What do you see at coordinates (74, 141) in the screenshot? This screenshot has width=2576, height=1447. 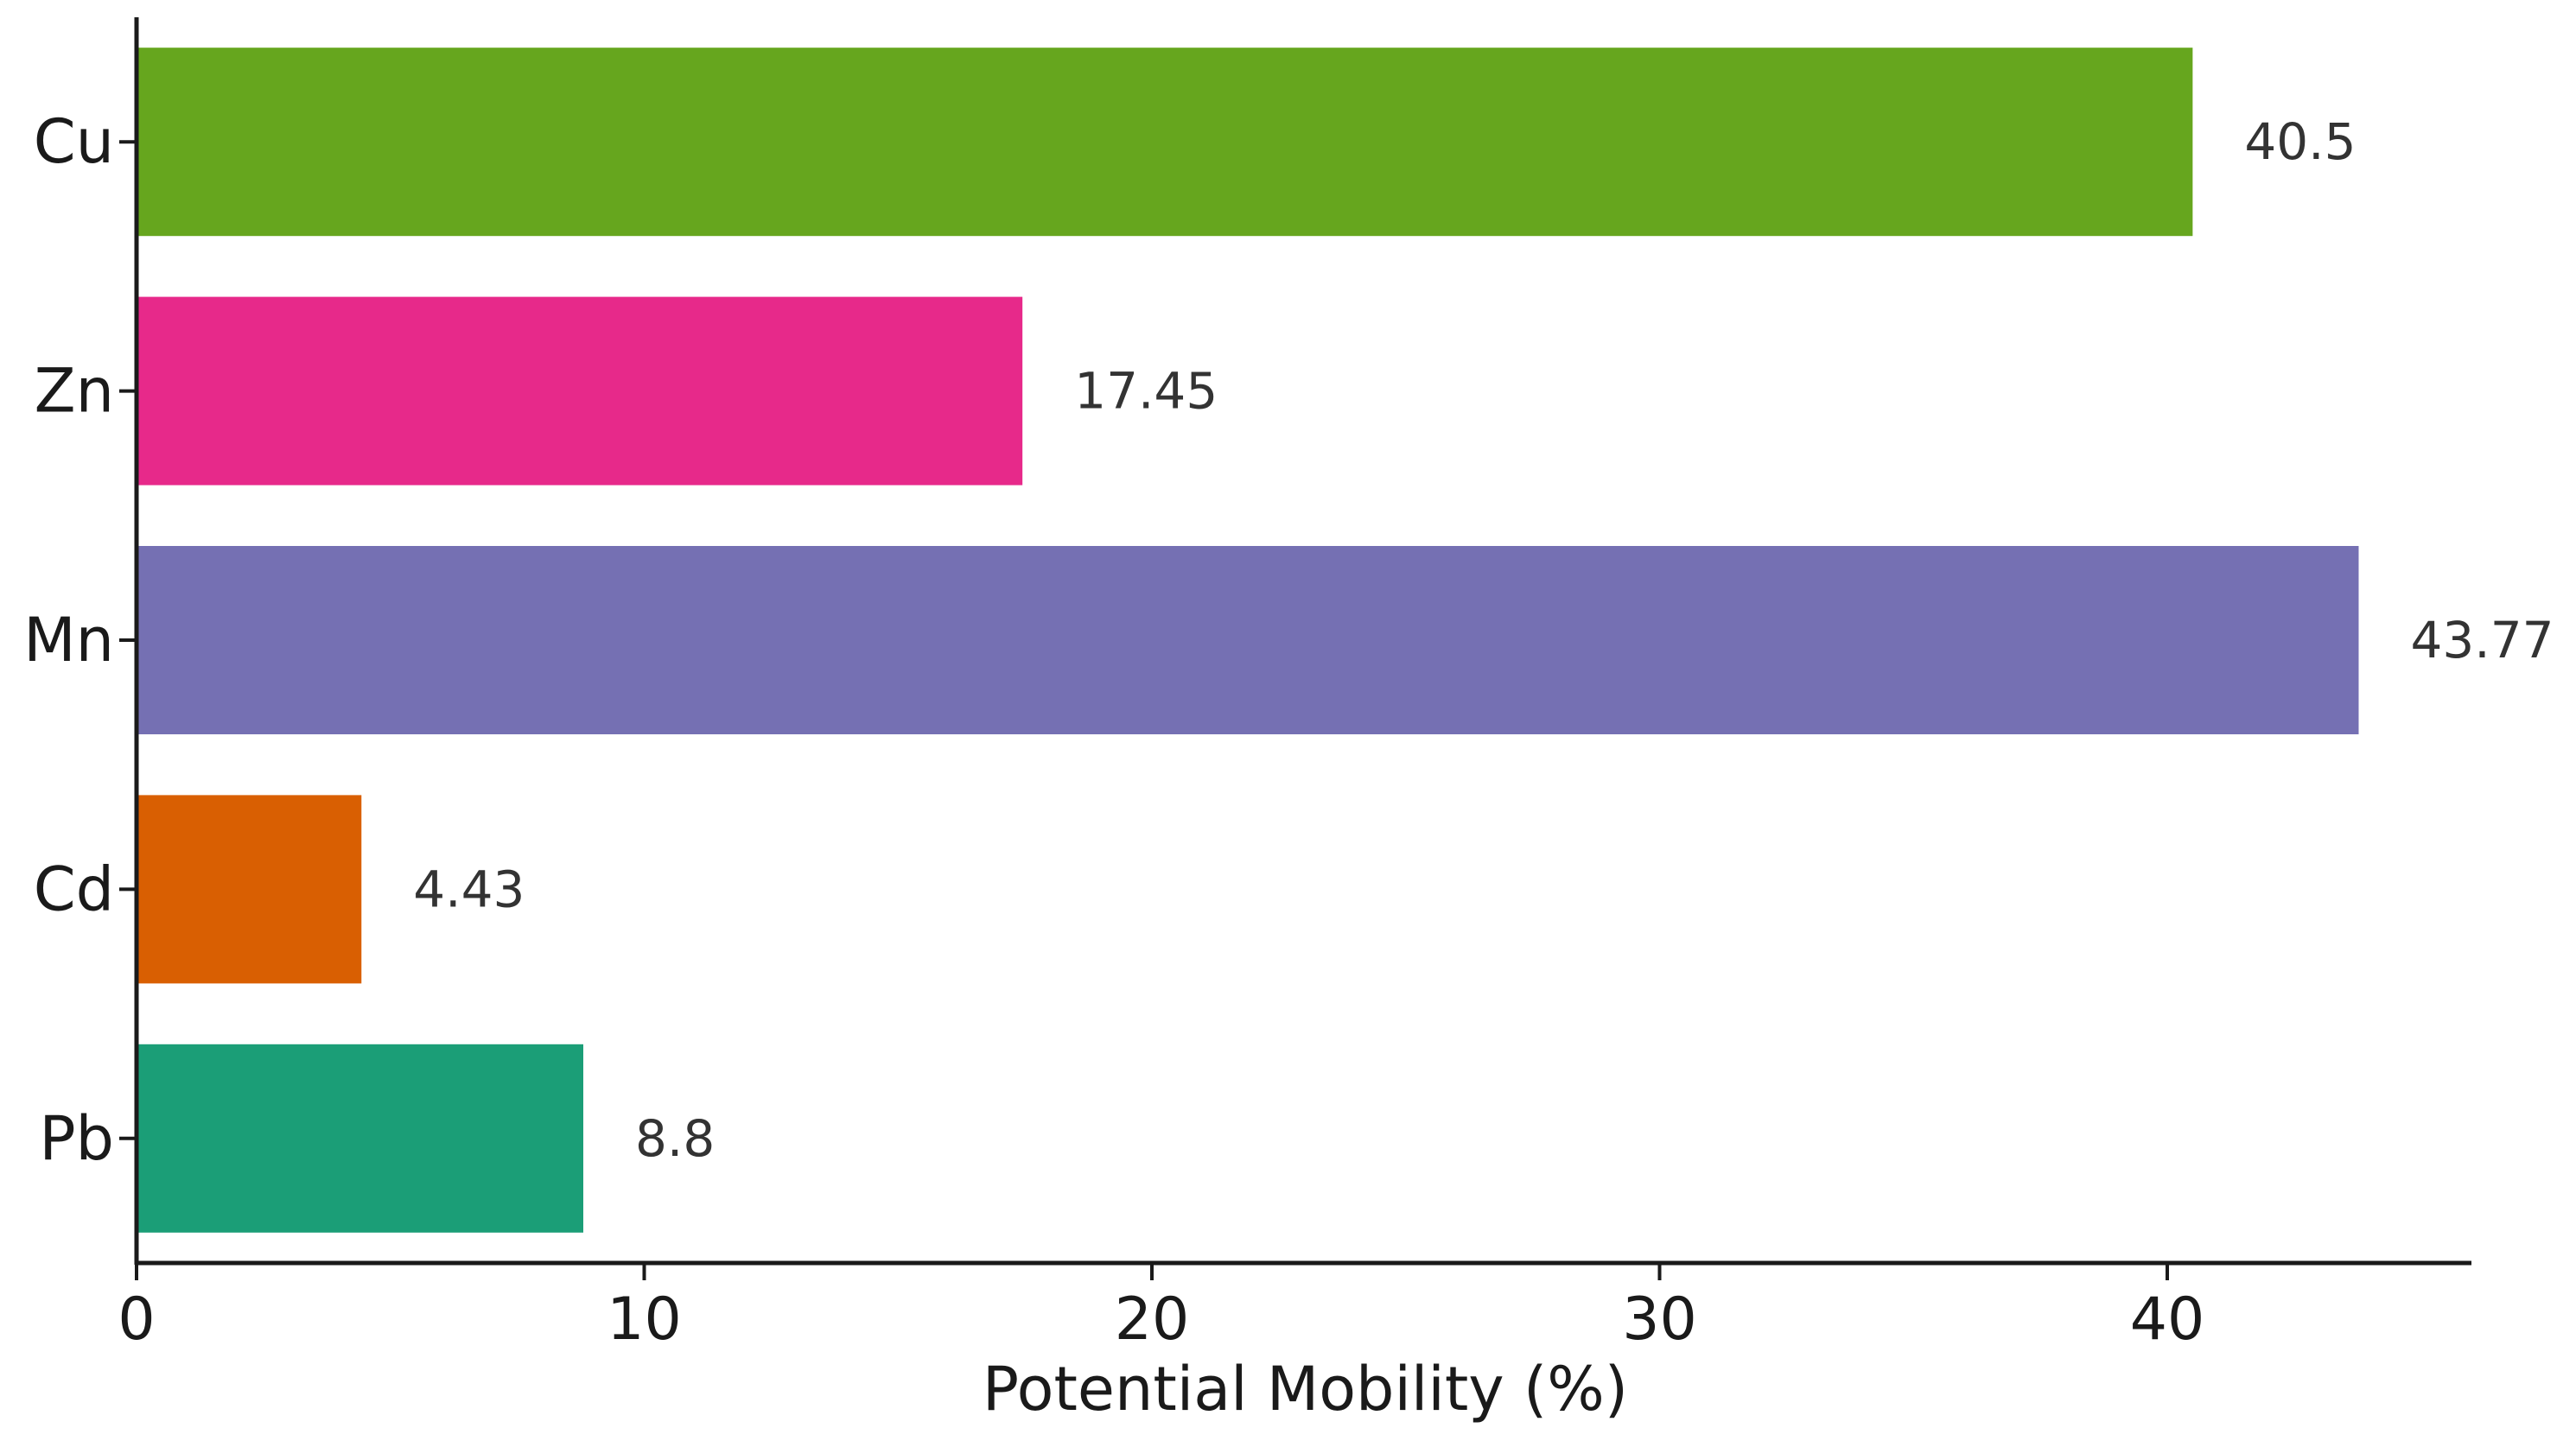 I see `category-label-cu: Cu` at bounding box center [74, 141].